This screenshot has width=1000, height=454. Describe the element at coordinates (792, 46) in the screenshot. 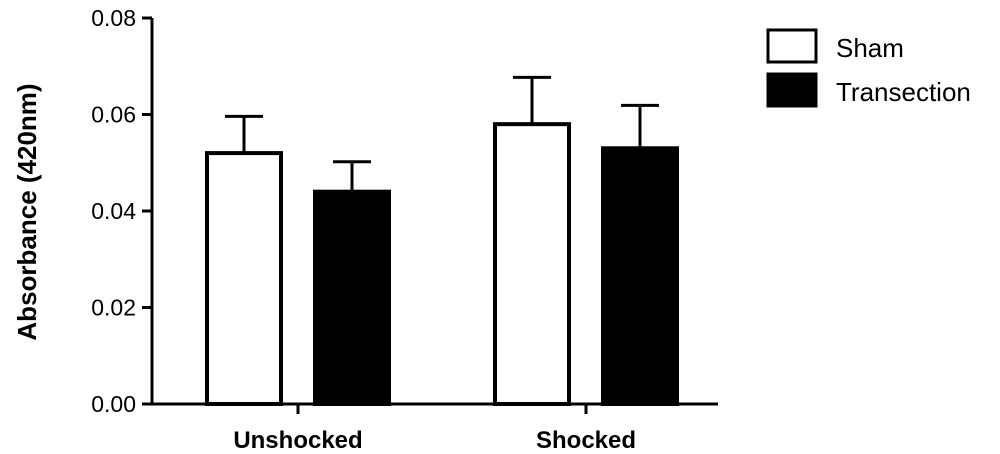

I see `legend-swatch-sham` at that location.